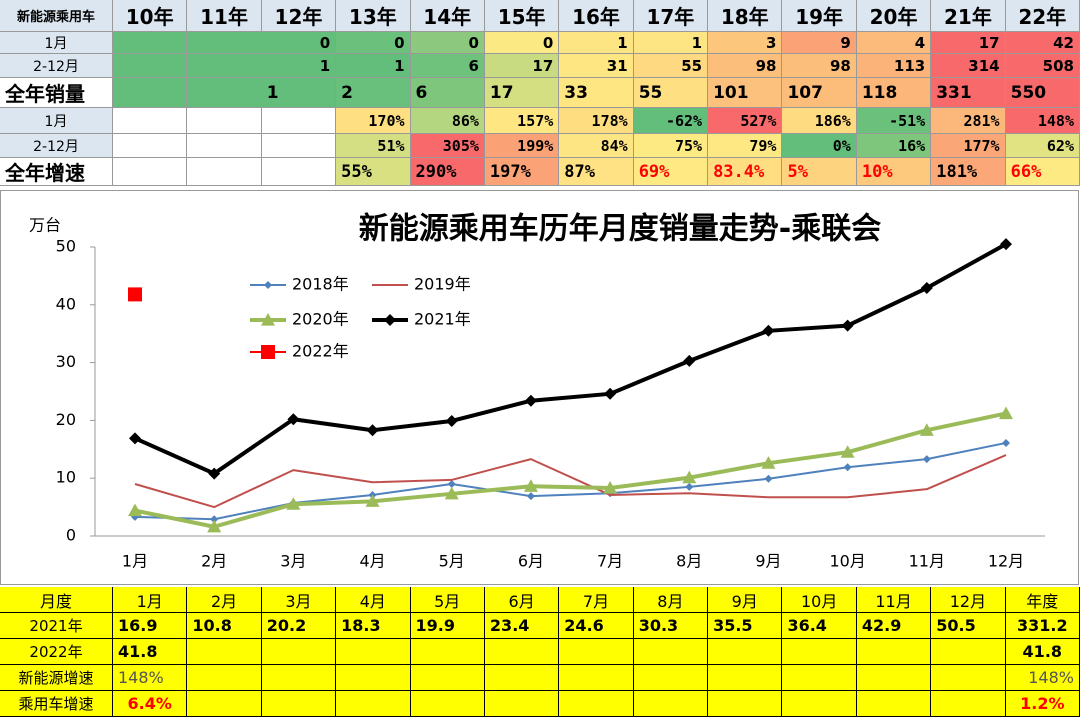  What do you see at coordinates (447, 626) in the screenshot?
I see `table-cell: 19.9` at bounding box center [447, 626].